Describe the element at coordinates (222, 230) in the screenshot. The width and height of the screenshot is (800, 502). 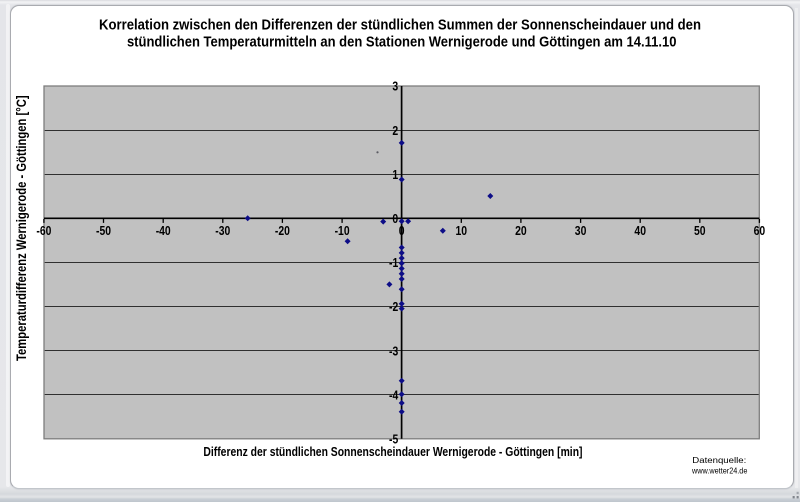
I see `svg-text: -30` at that location.